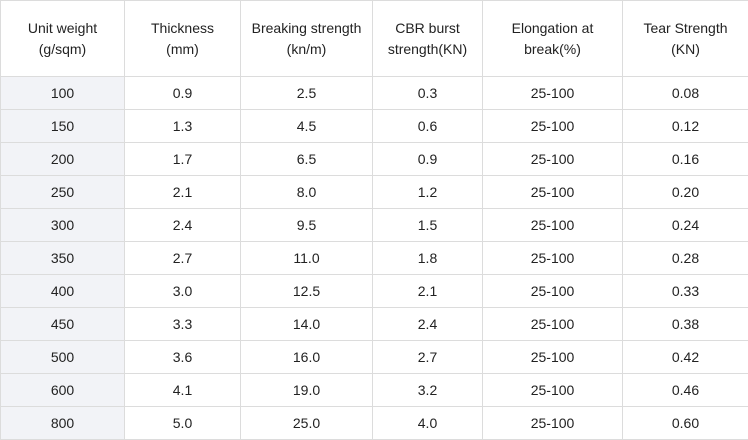 The height and width of the screenshot is (440, 748). Describe the element at coordinates (552, 38) in the screenshot. I see `header-elongation-at-break: Elongation at break(%)` at that location.